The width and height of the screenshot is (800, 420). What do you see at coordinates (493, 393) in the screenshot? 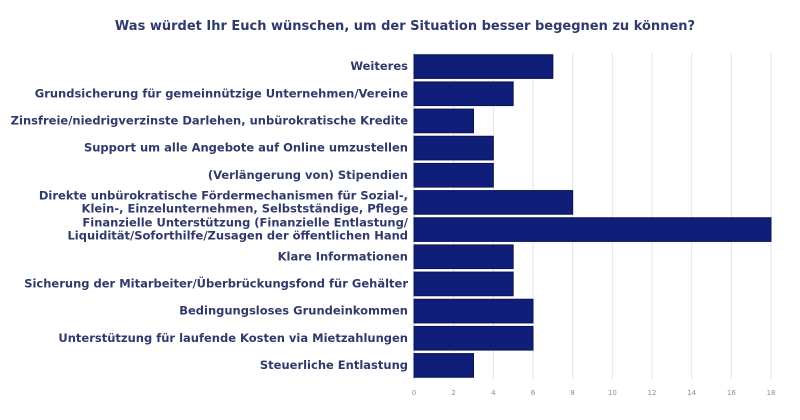
I see `x-tick-label-4: 4` at bounding box center [493, 393].